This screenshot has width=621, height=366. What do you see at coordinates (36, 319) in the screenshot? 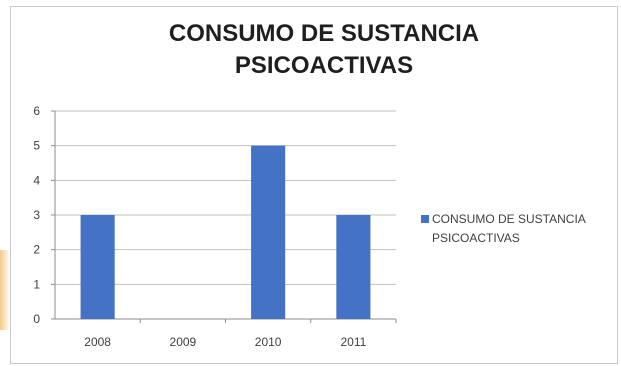
I see `y-tick-label-0: 0` at bounding box center [36, 319].